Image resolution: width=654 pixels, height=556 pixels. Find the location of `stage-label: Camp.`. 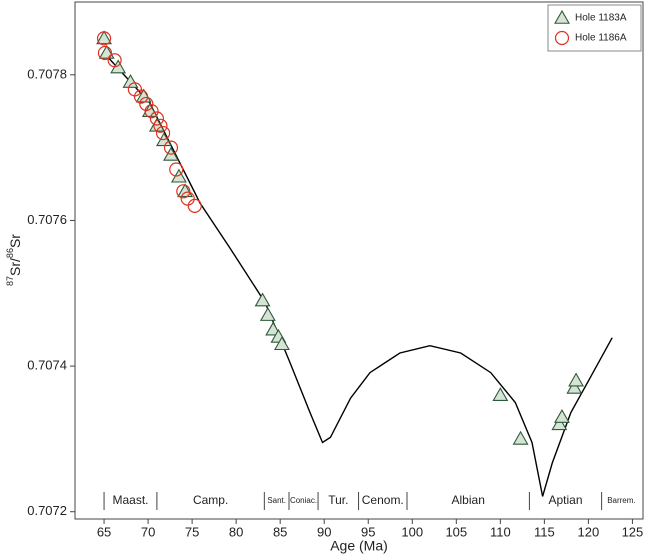

stage-label: Camp. is located at coordinates (210, 500).